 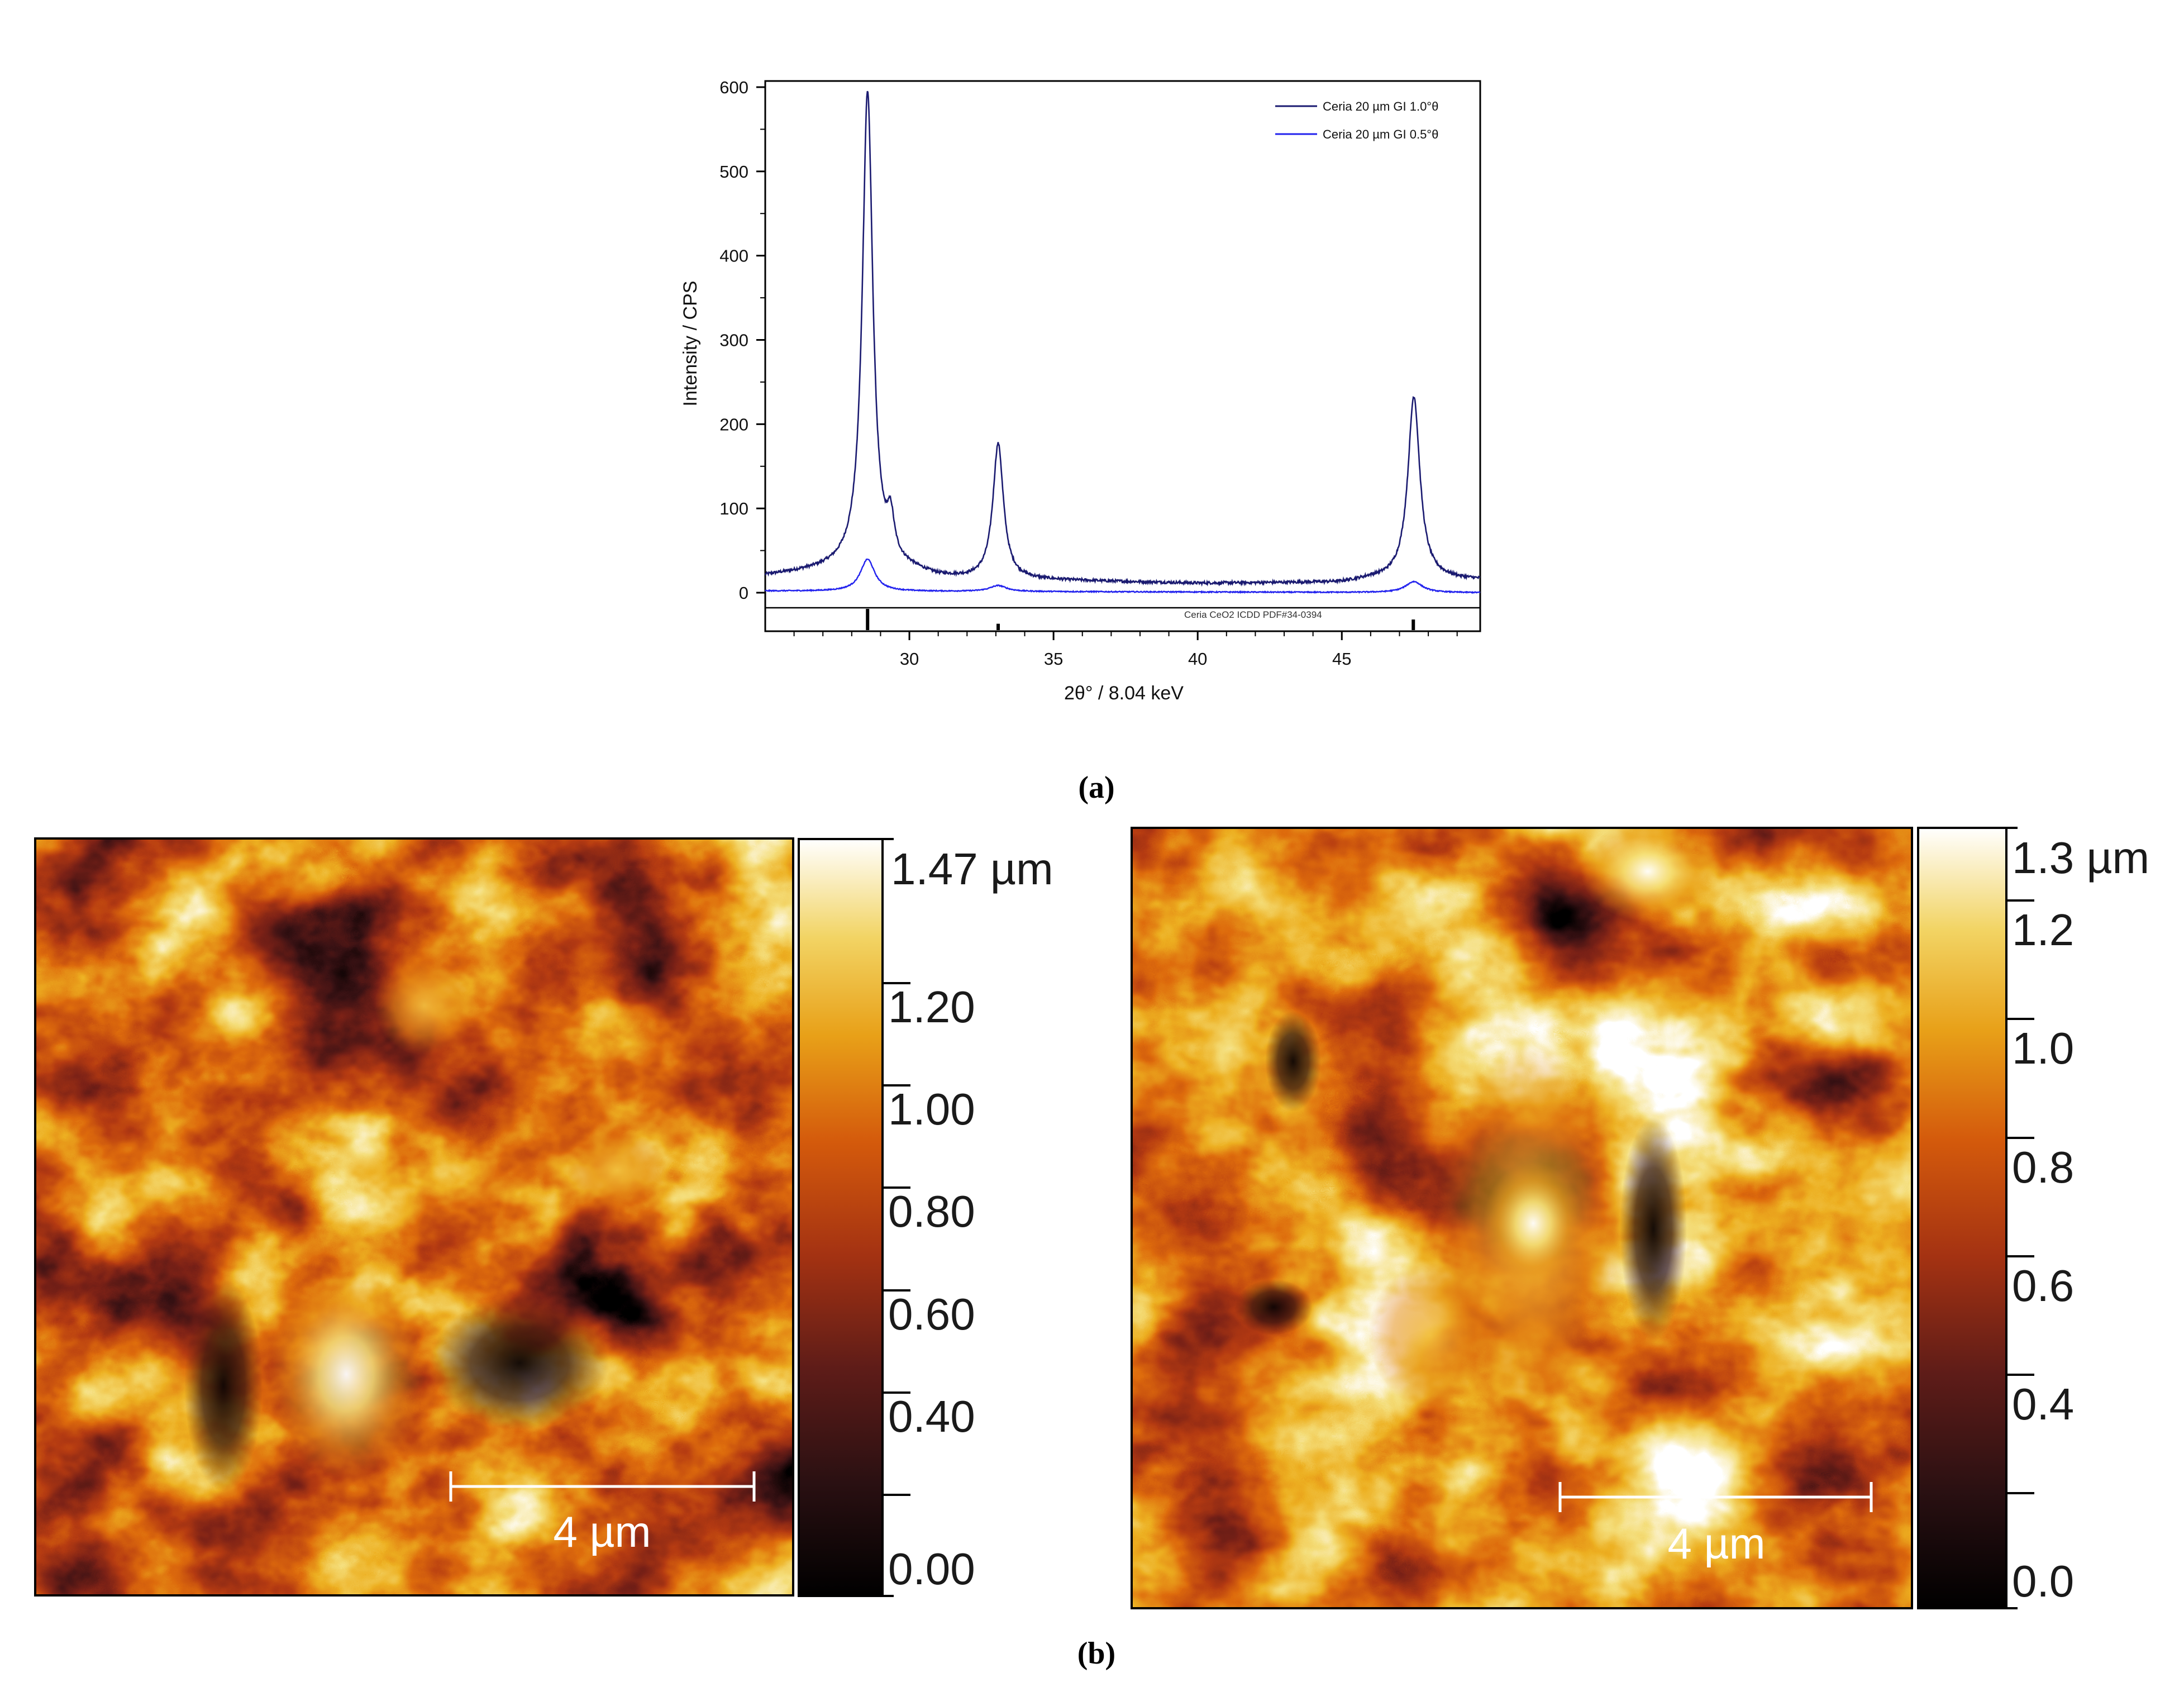 I want to click on legend-label-gi-0-5: Ceria 20 µm GI 0.5°θ, so click(x=1380, y=134).